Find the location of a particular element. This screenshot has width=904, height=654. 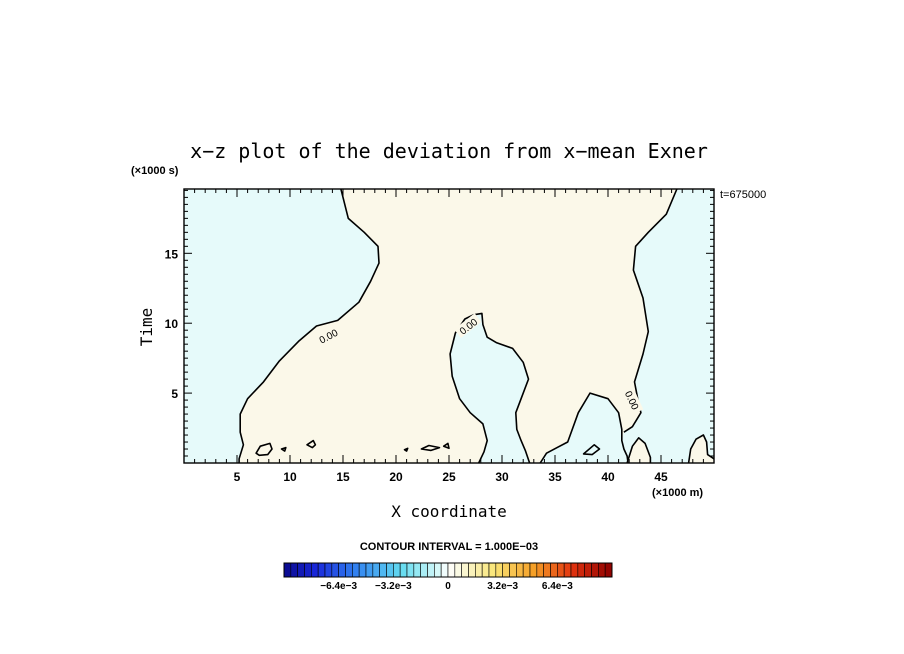

colorbar is located at coordinates (448, 570).